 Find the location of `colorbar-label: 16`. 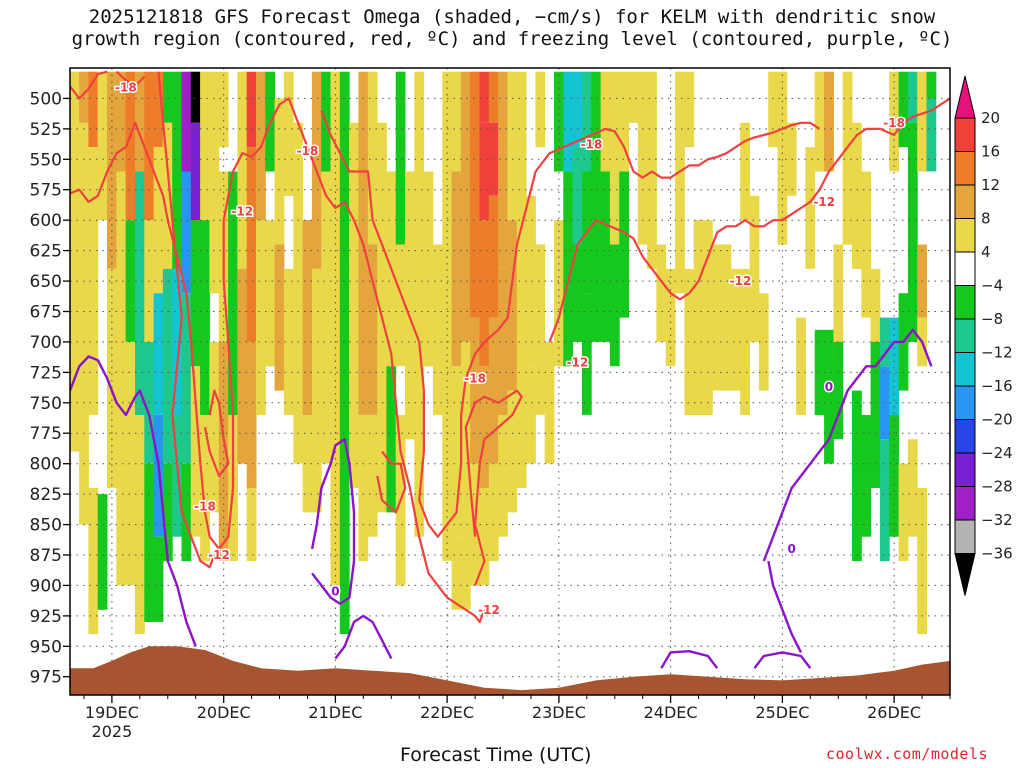

colorbar-label: 16 is located at coordinates (990, 152).